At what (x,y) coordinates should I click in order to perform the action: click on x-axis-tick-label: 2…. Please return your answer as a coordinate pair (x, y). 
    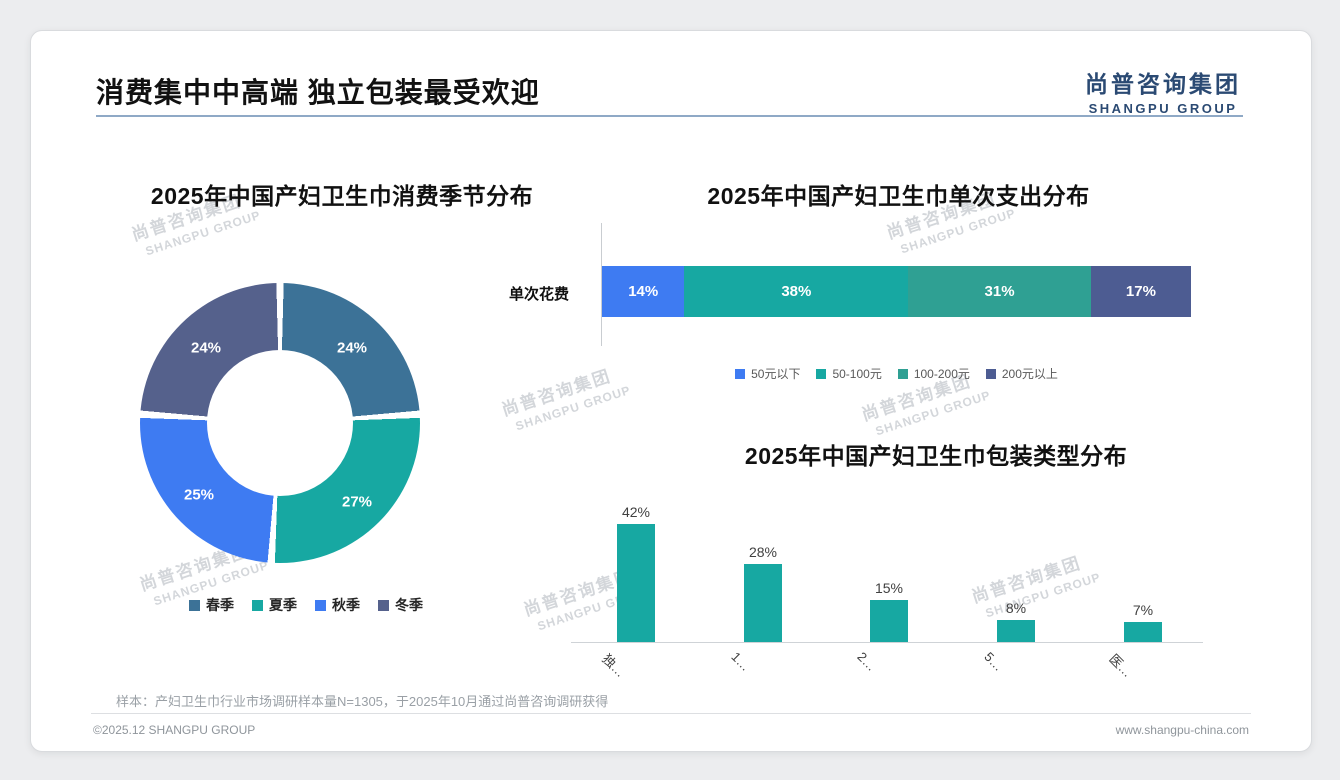
    Looking at the image, I should click on (867, 661).